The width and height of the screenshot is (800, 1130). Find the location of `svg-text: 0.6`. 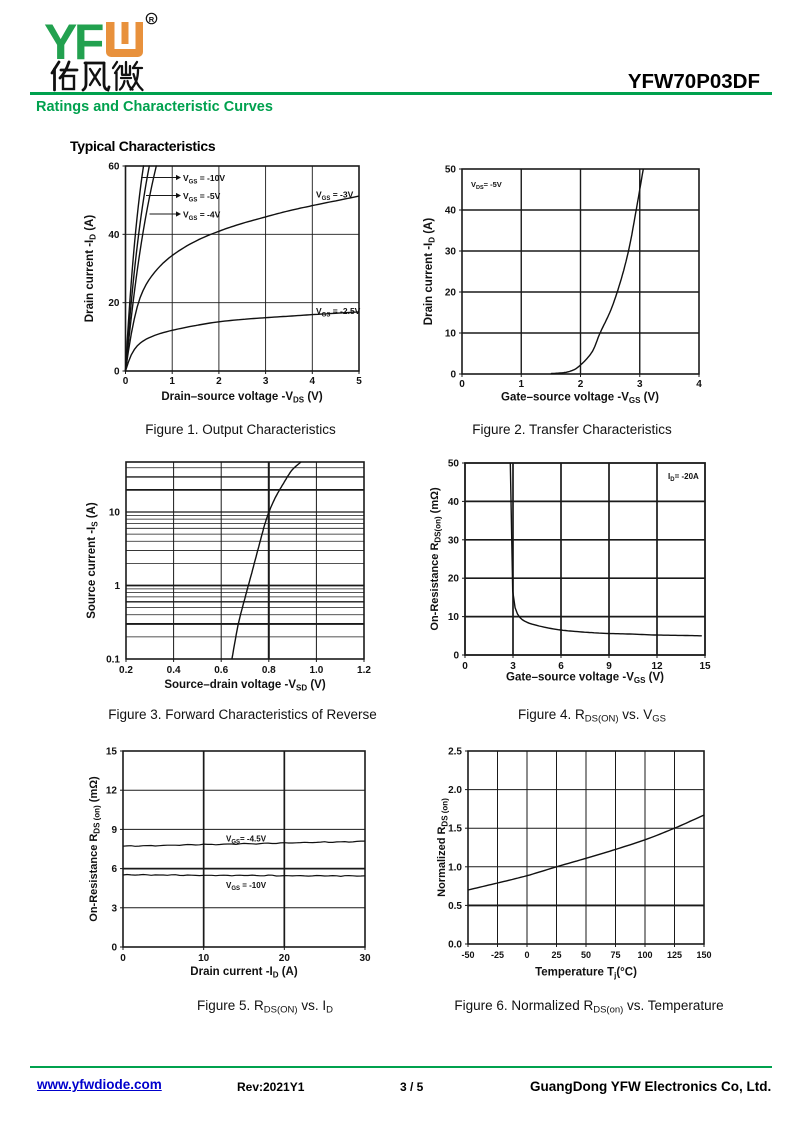

svg-text: 0.6 is located at coordinates (221, 670).